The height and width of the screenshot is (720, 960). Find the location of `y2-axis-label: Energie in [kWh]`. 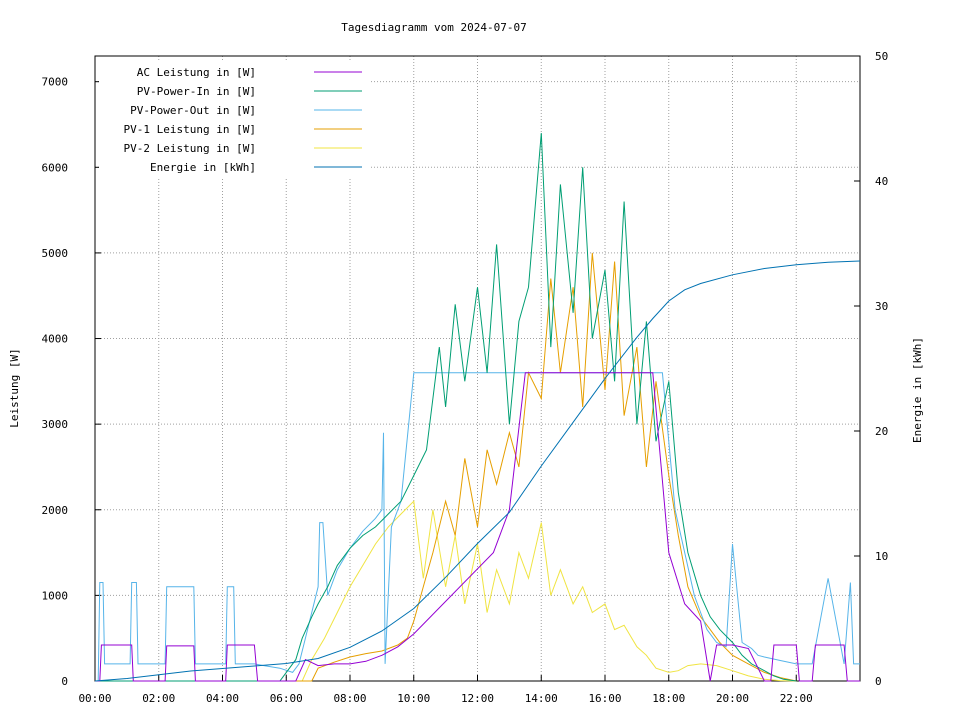

y2-axis-label: Energie in [kWh] is located at coordinates (917, 390).